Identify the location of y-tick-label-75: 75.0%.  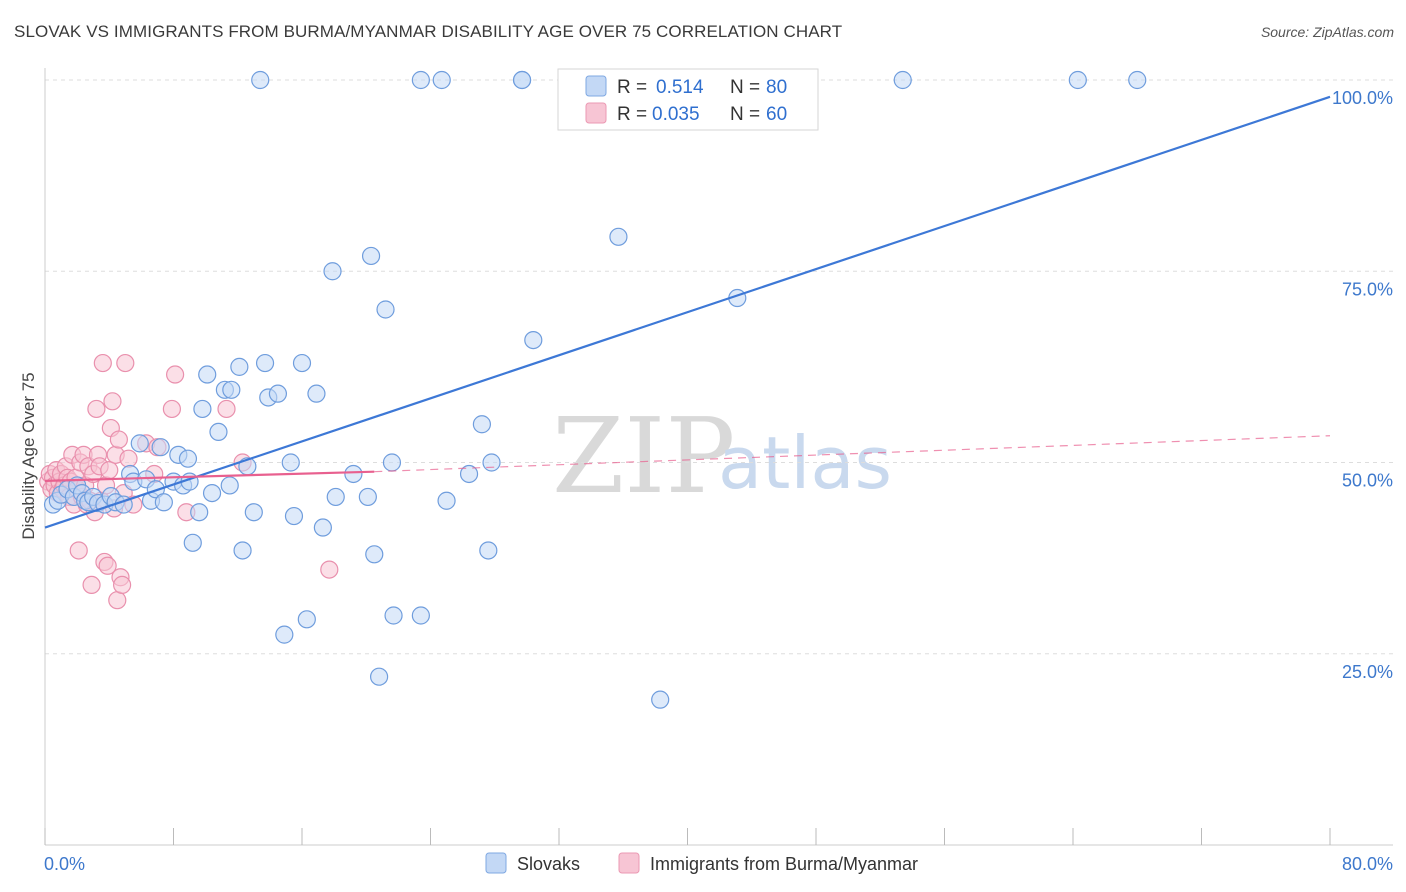
(1367, 289).